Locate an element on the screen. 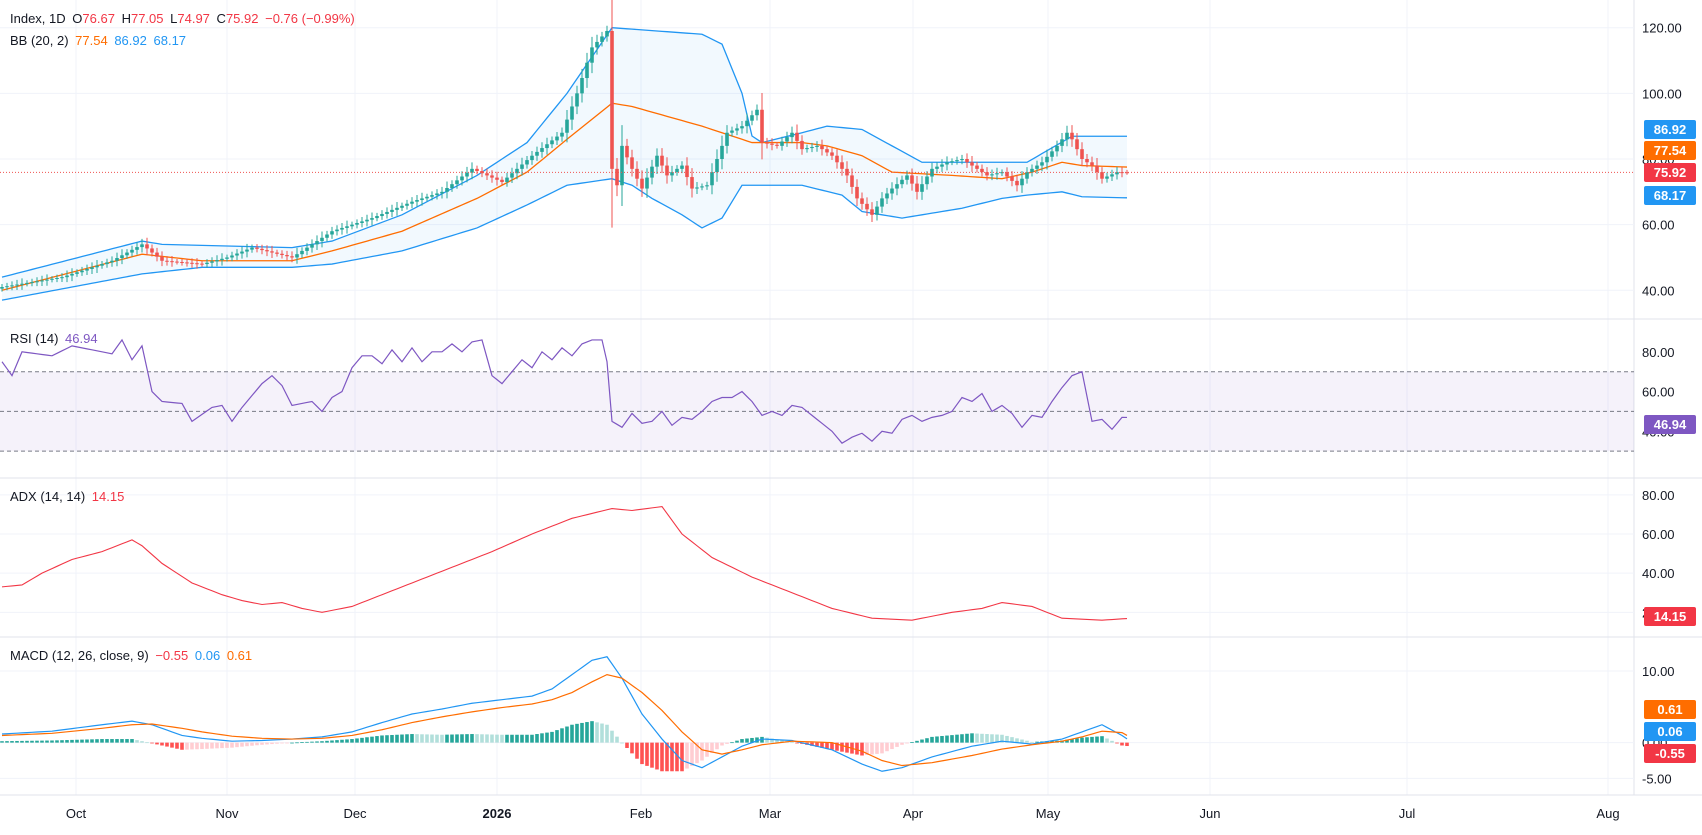  adx-panel is located at coordinates (564, 563).